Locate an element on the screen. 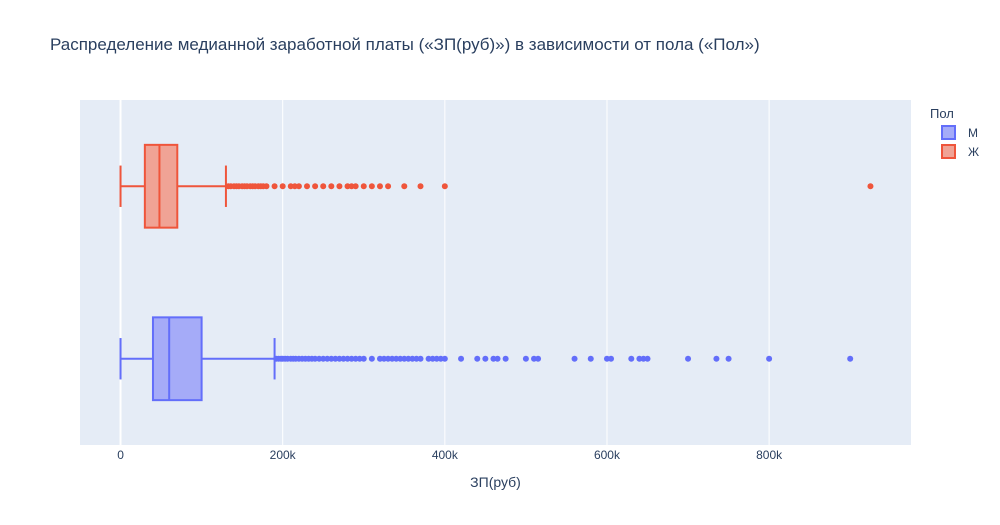 The width and height of the screenshot is (1000, 525). legend-title: Пол is located at coordinates (942, 113).